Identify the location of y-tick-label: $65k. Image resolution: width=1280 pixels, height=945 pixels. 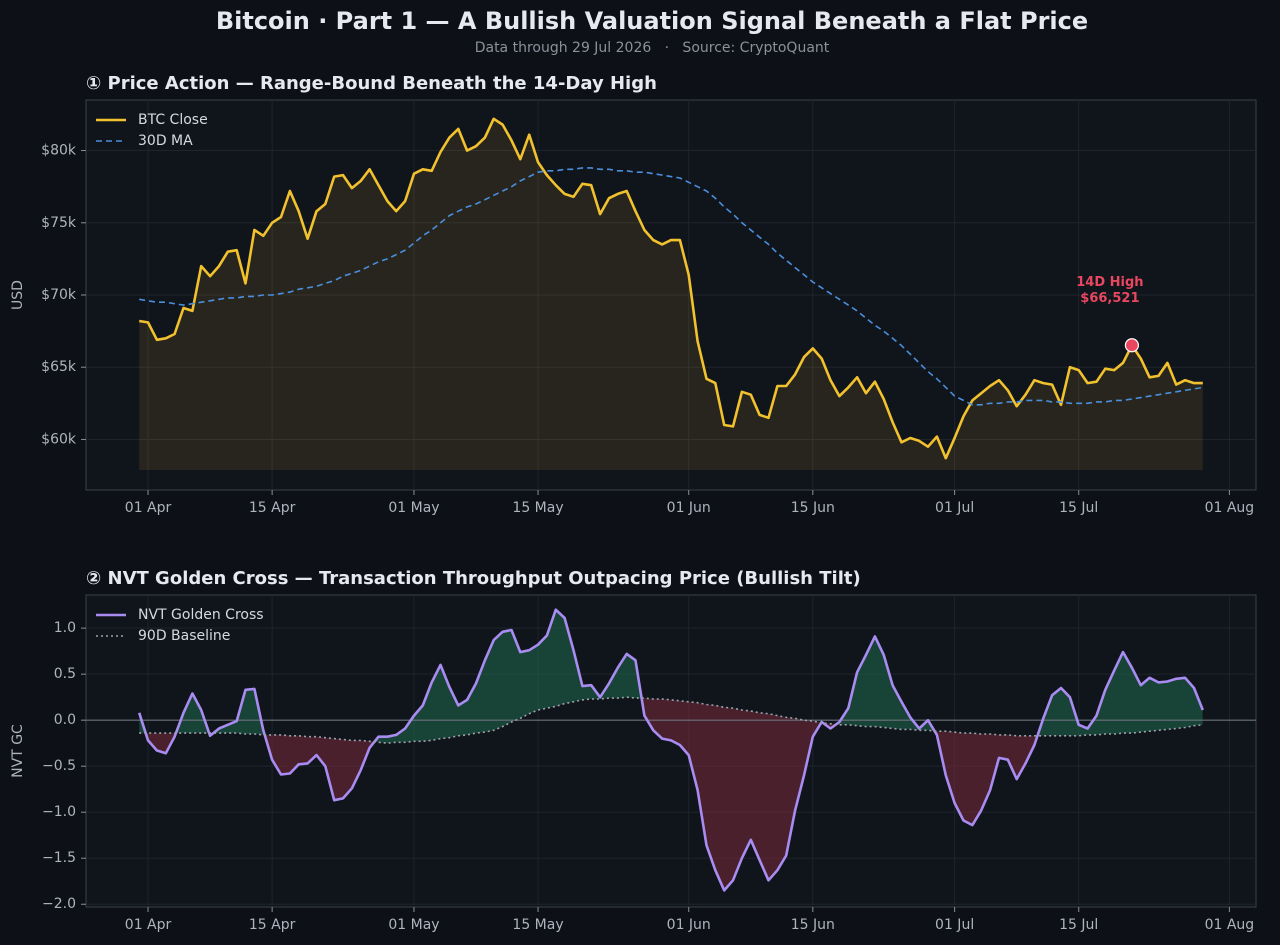
(59, 367).